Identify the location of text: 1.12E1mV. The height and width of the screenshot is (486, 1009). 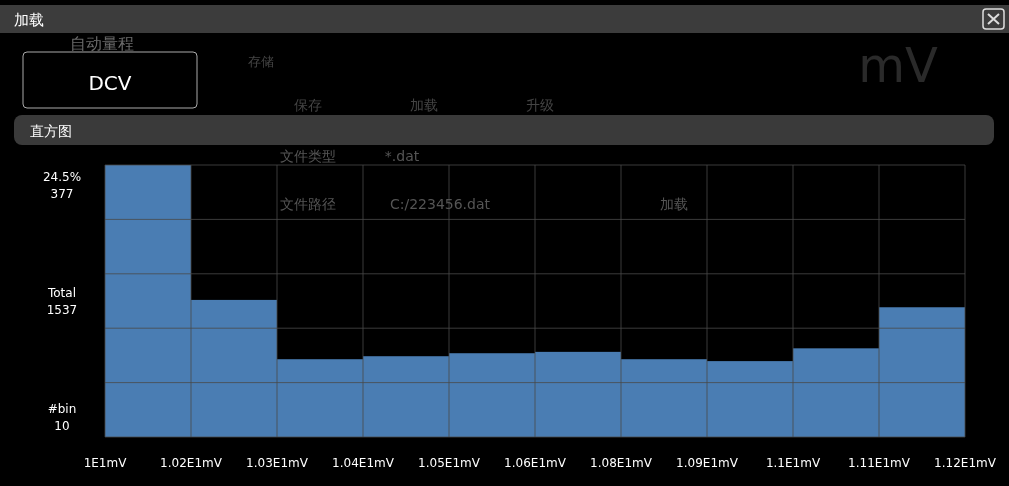
(965, 463).